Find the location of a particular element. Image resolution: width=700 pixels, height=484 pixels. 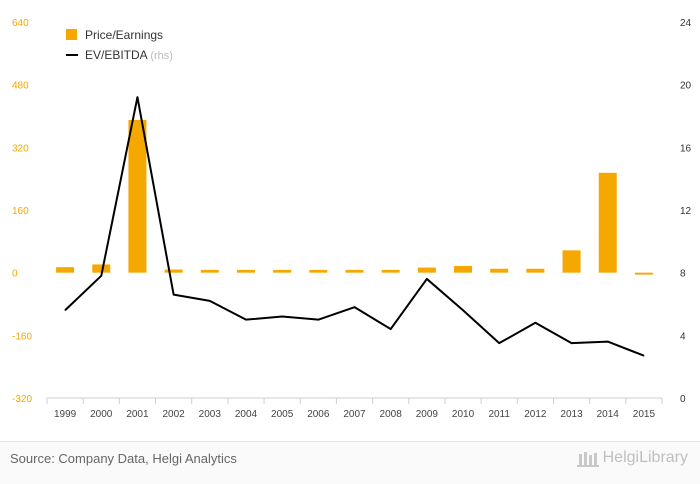

x-tick-label: 2003 is located at coordinates (210, 414).